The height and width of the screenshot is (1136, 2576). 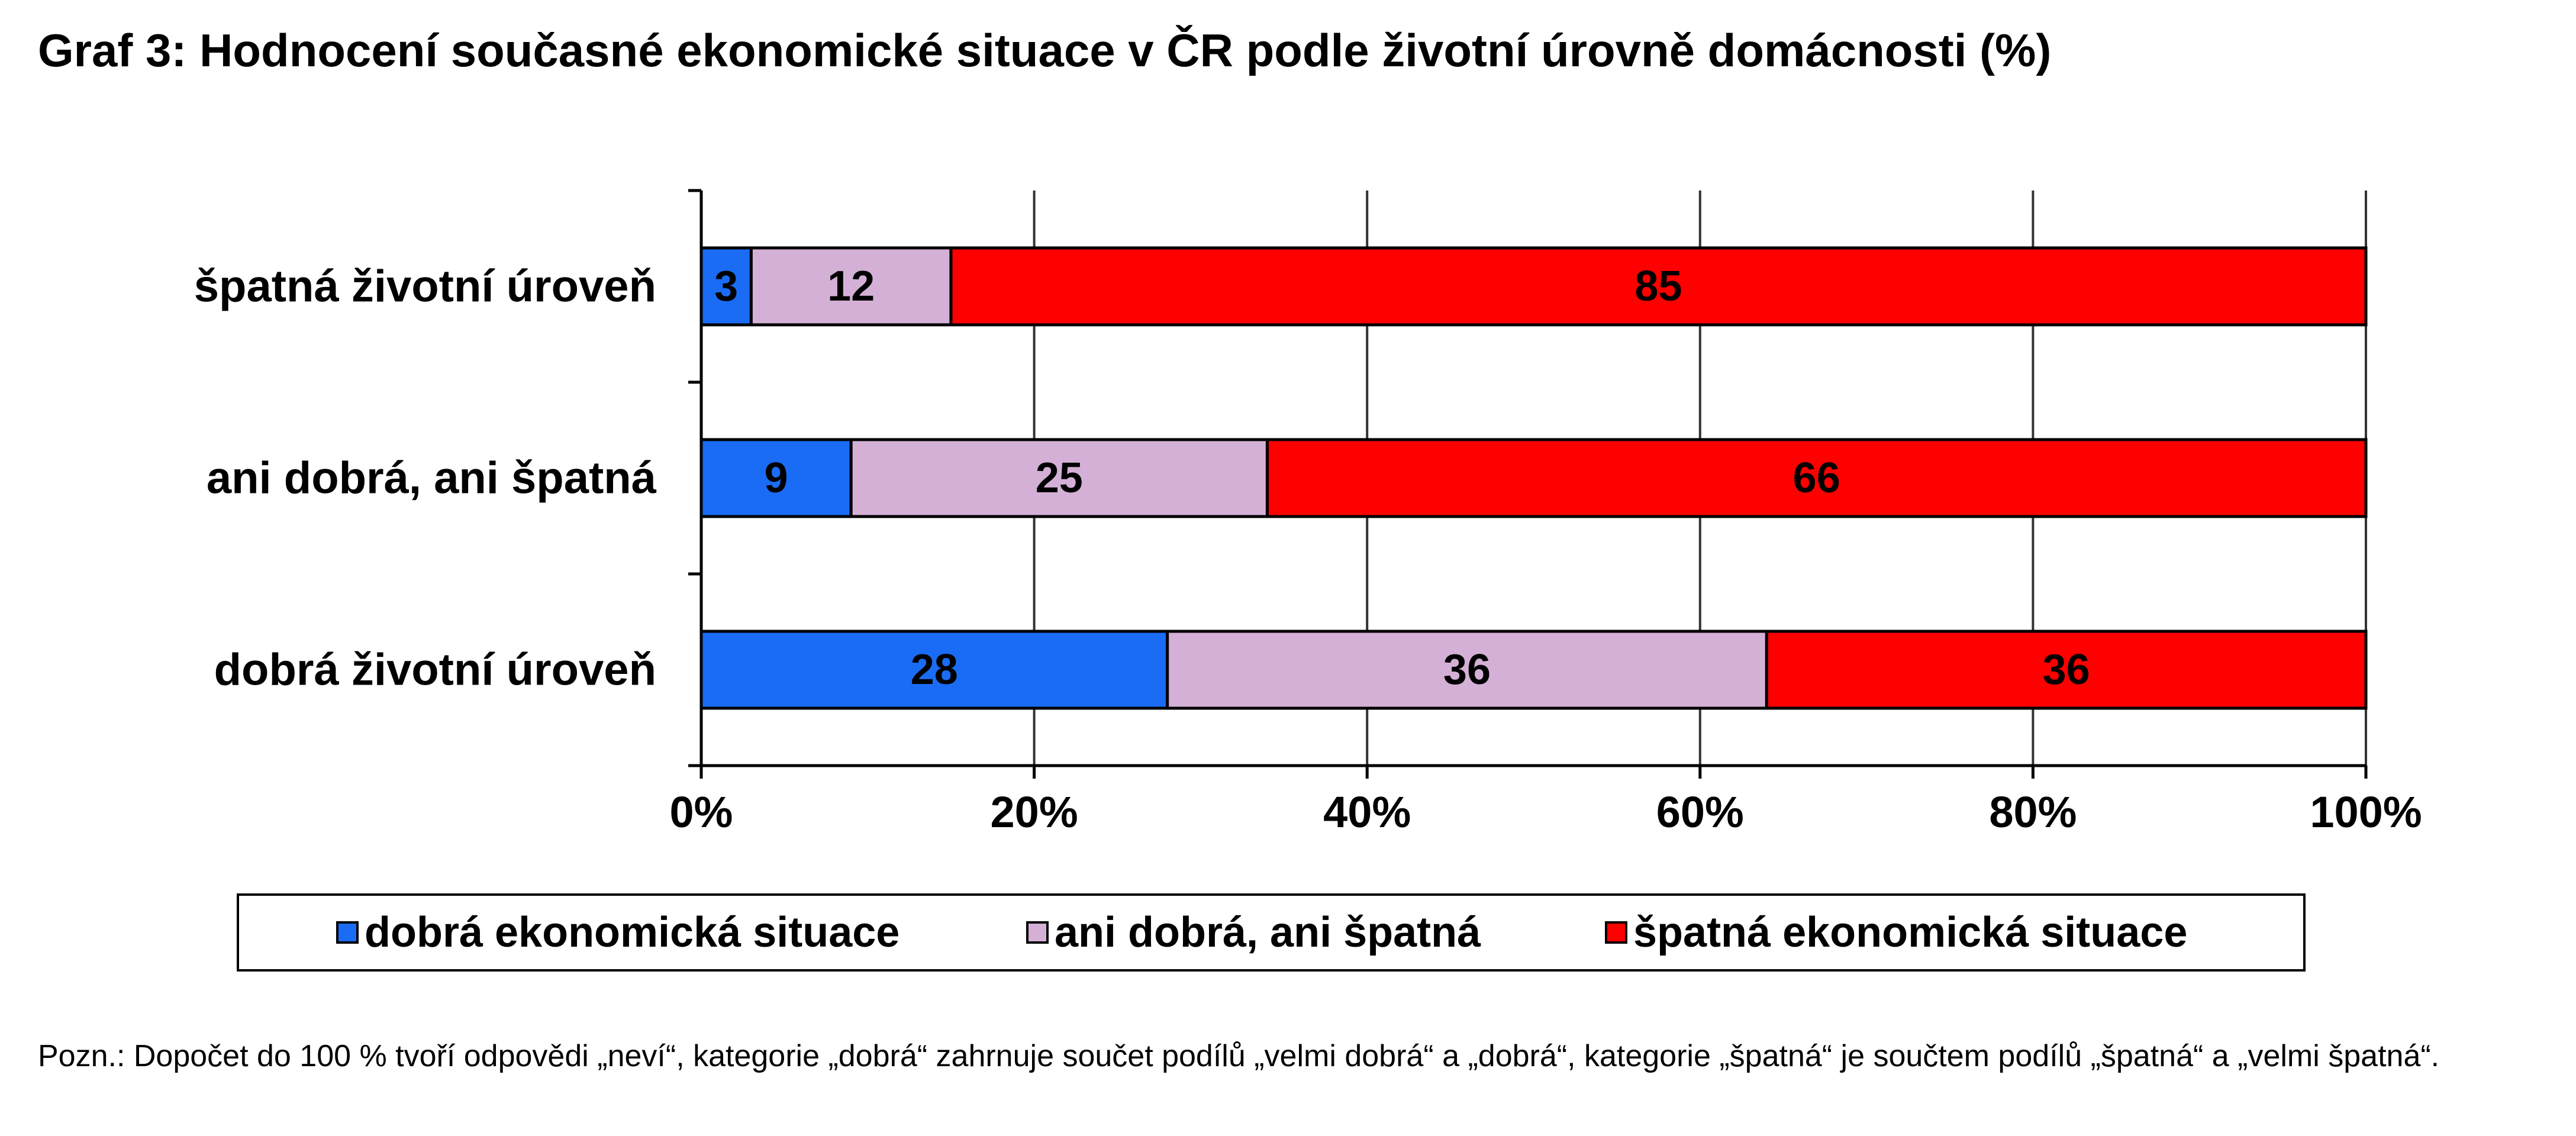 I want to click on data-label: 12, so click(x=851, y=286).